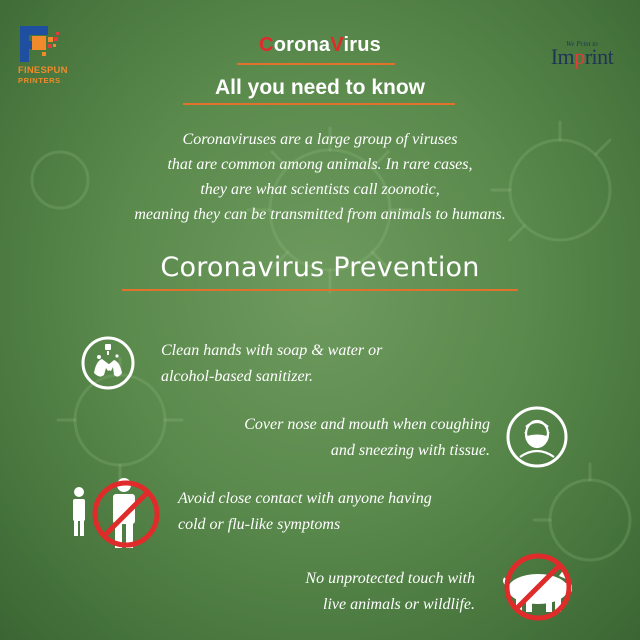  I want to click on tip-line: Avoid close contact with anyone having, so click(305, 498).